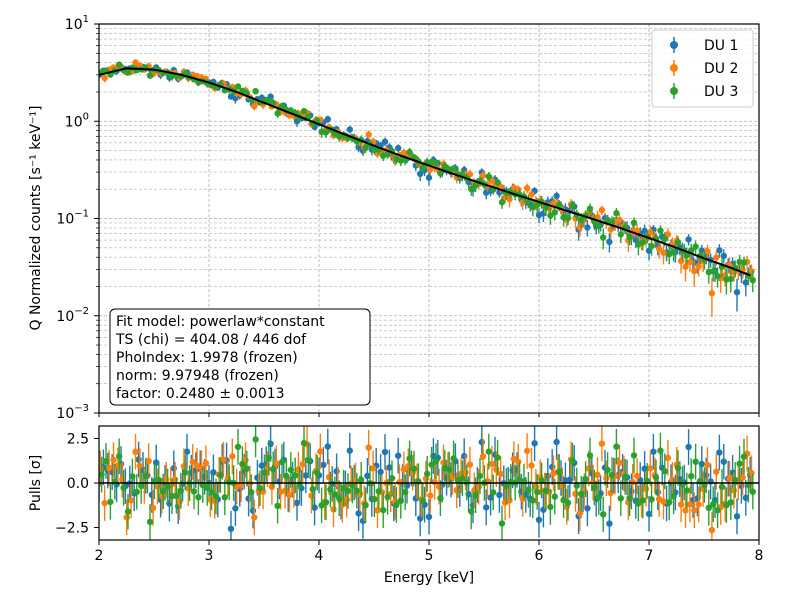  What do you see at coordinates (77, 120) in the screenshot?
I see `y-tick-label: 10⁰` at bounding box center [77, 120].